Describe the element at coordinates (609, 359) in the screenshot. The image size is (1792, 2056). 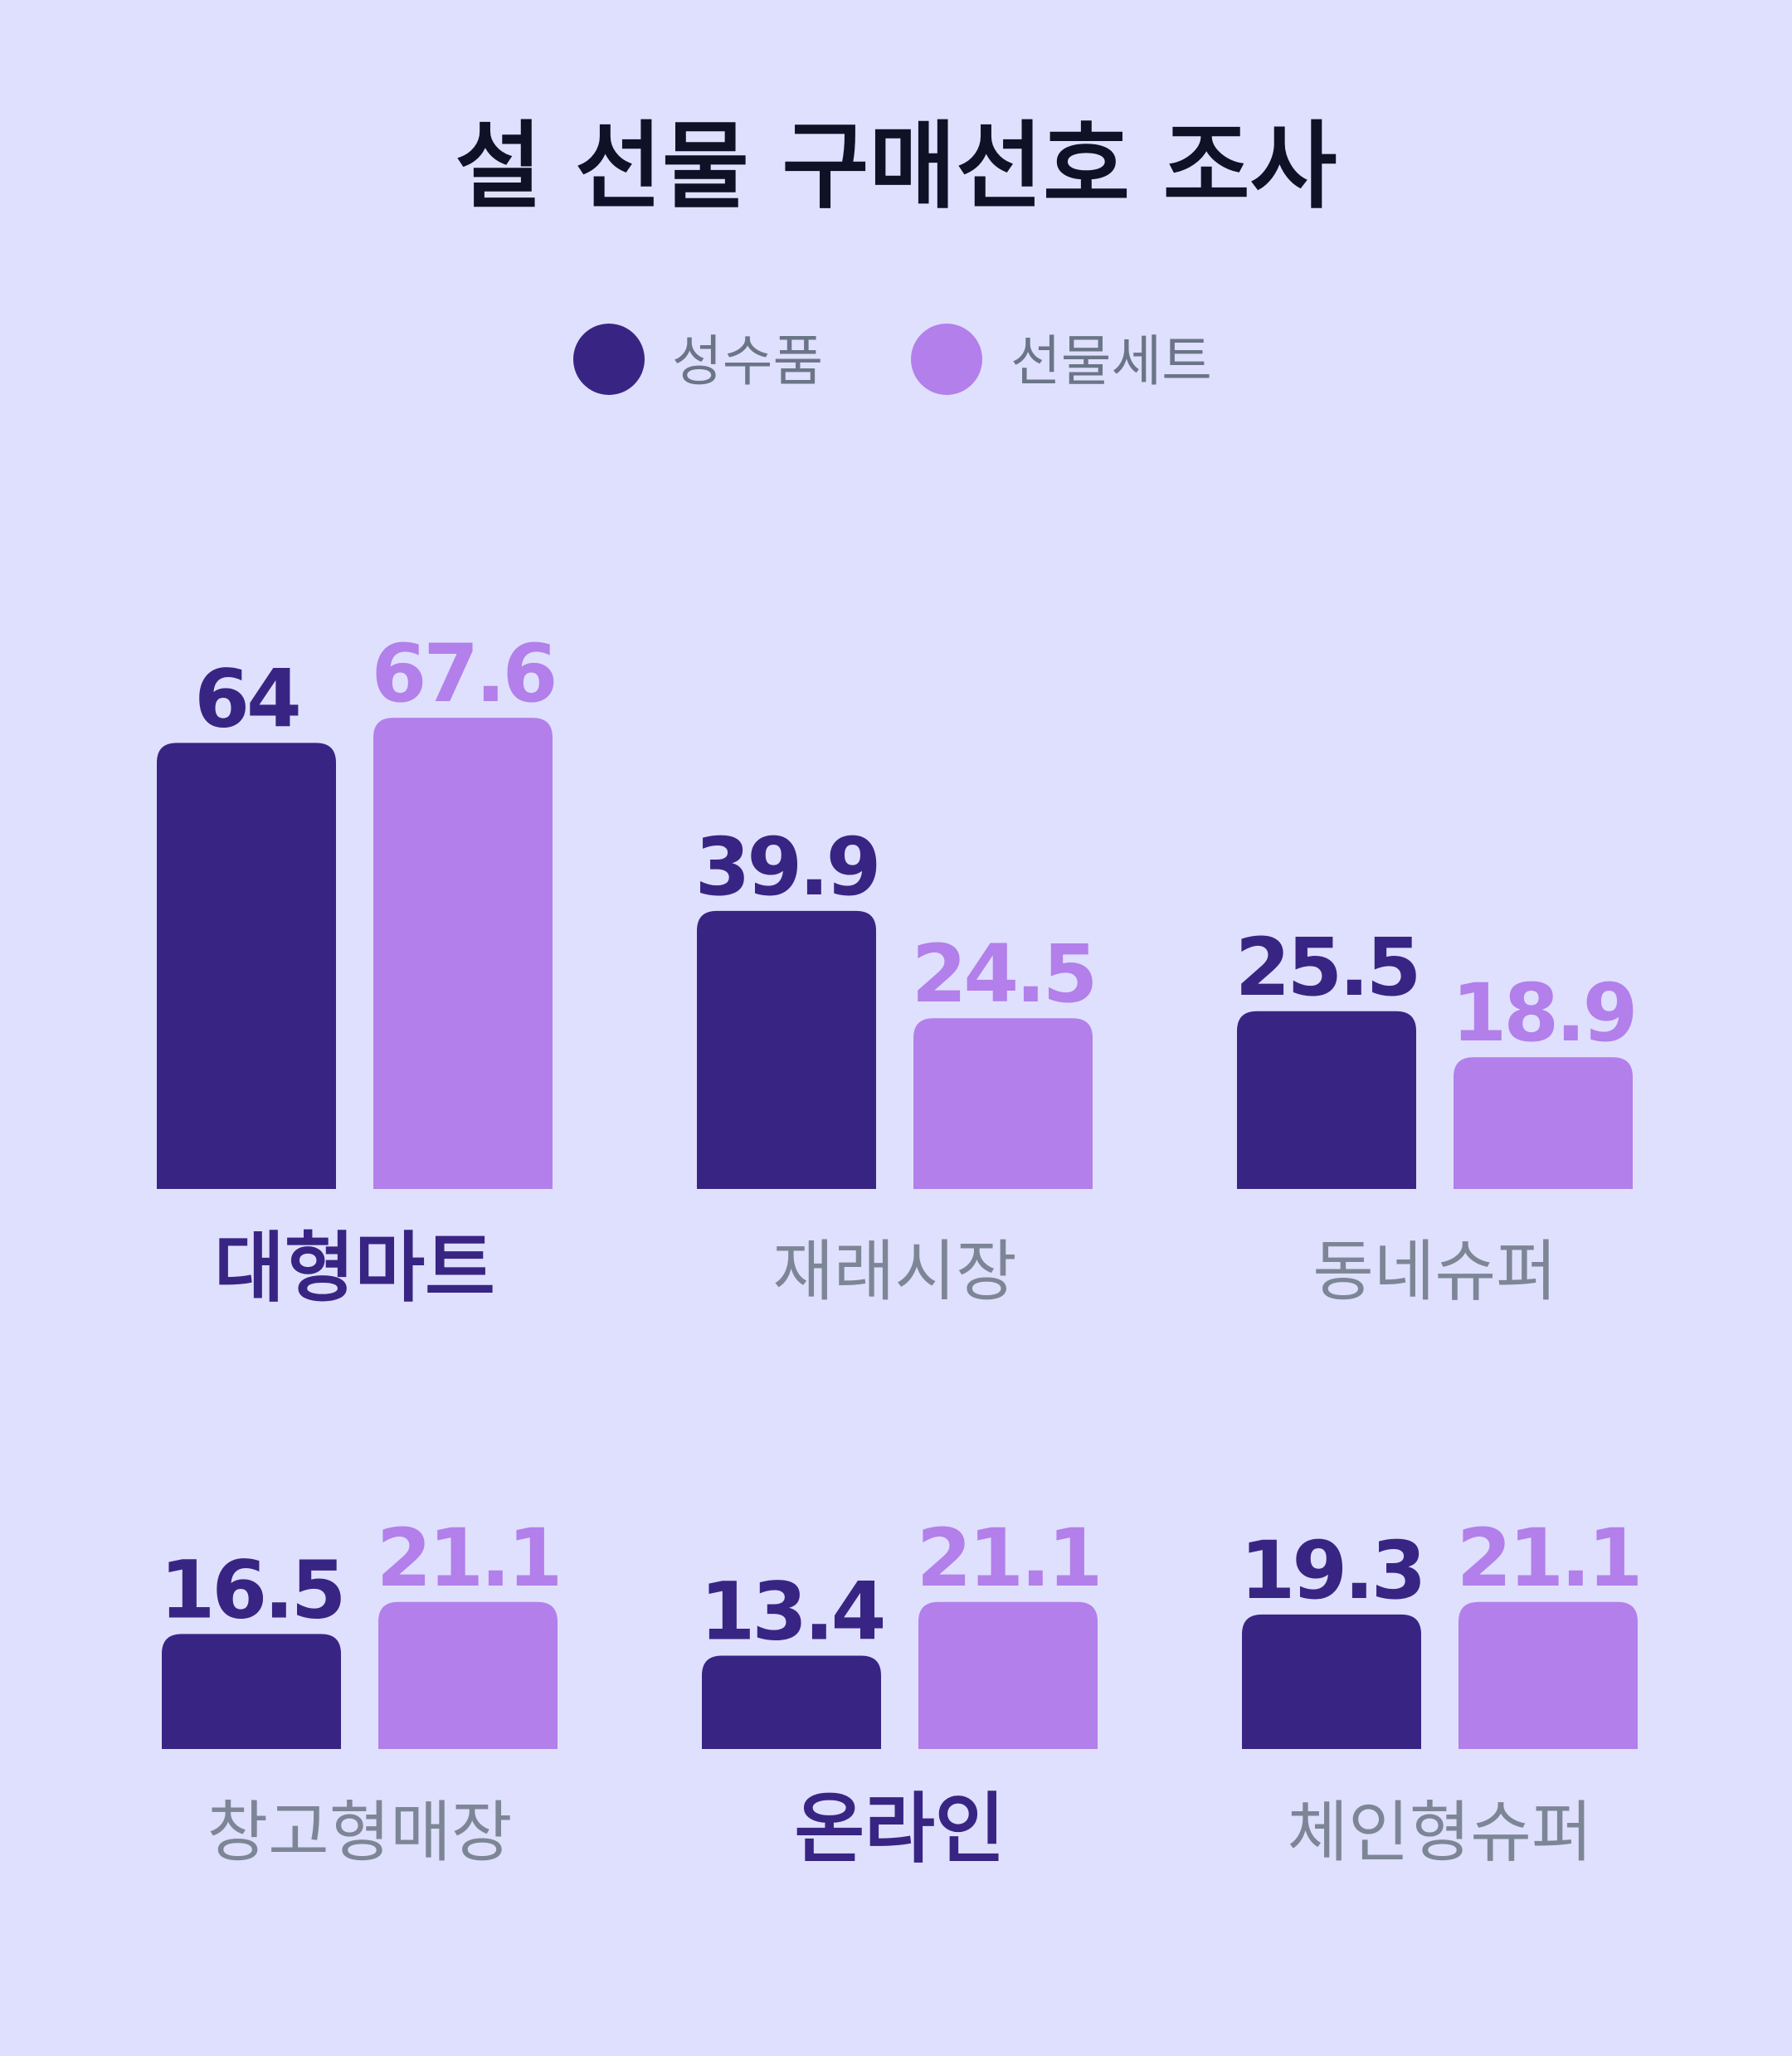
I see `legend-swatch-seongsupum` at that location.